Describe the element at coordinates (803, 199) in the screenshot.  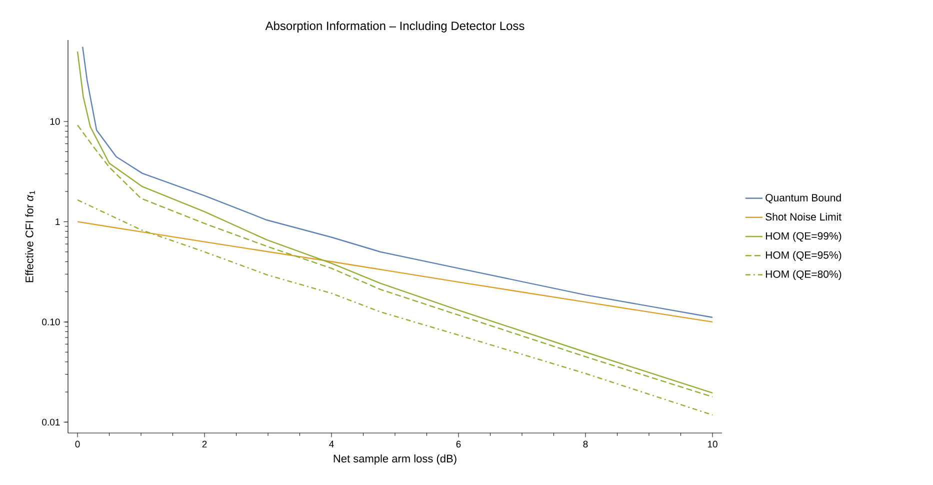
I see `legend-label: Quantum Bound` at that location.